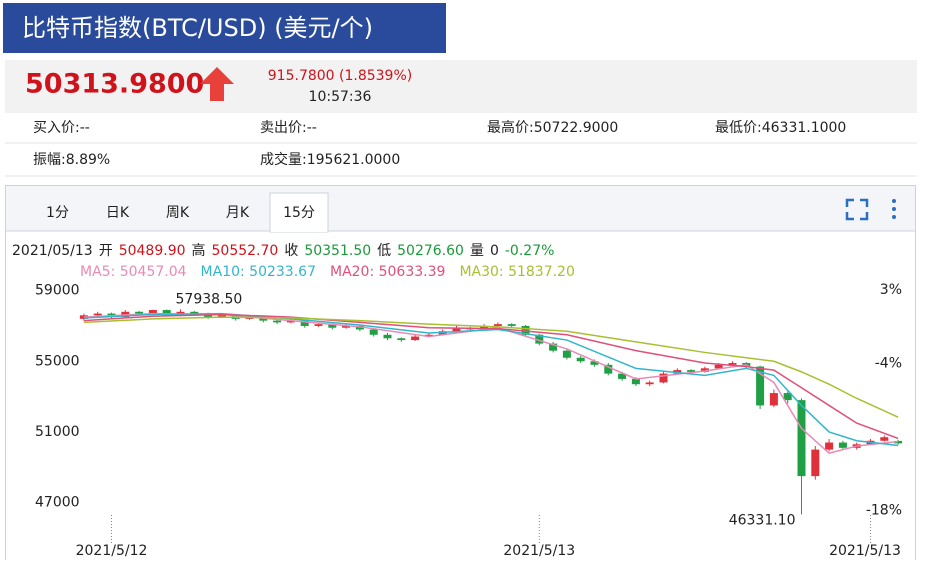 The width and height of the screenshot is (926, 564). Describe the element at coordinates (340, 97) in the screenshot. I see `quote-time: 10:57:36` at that location.